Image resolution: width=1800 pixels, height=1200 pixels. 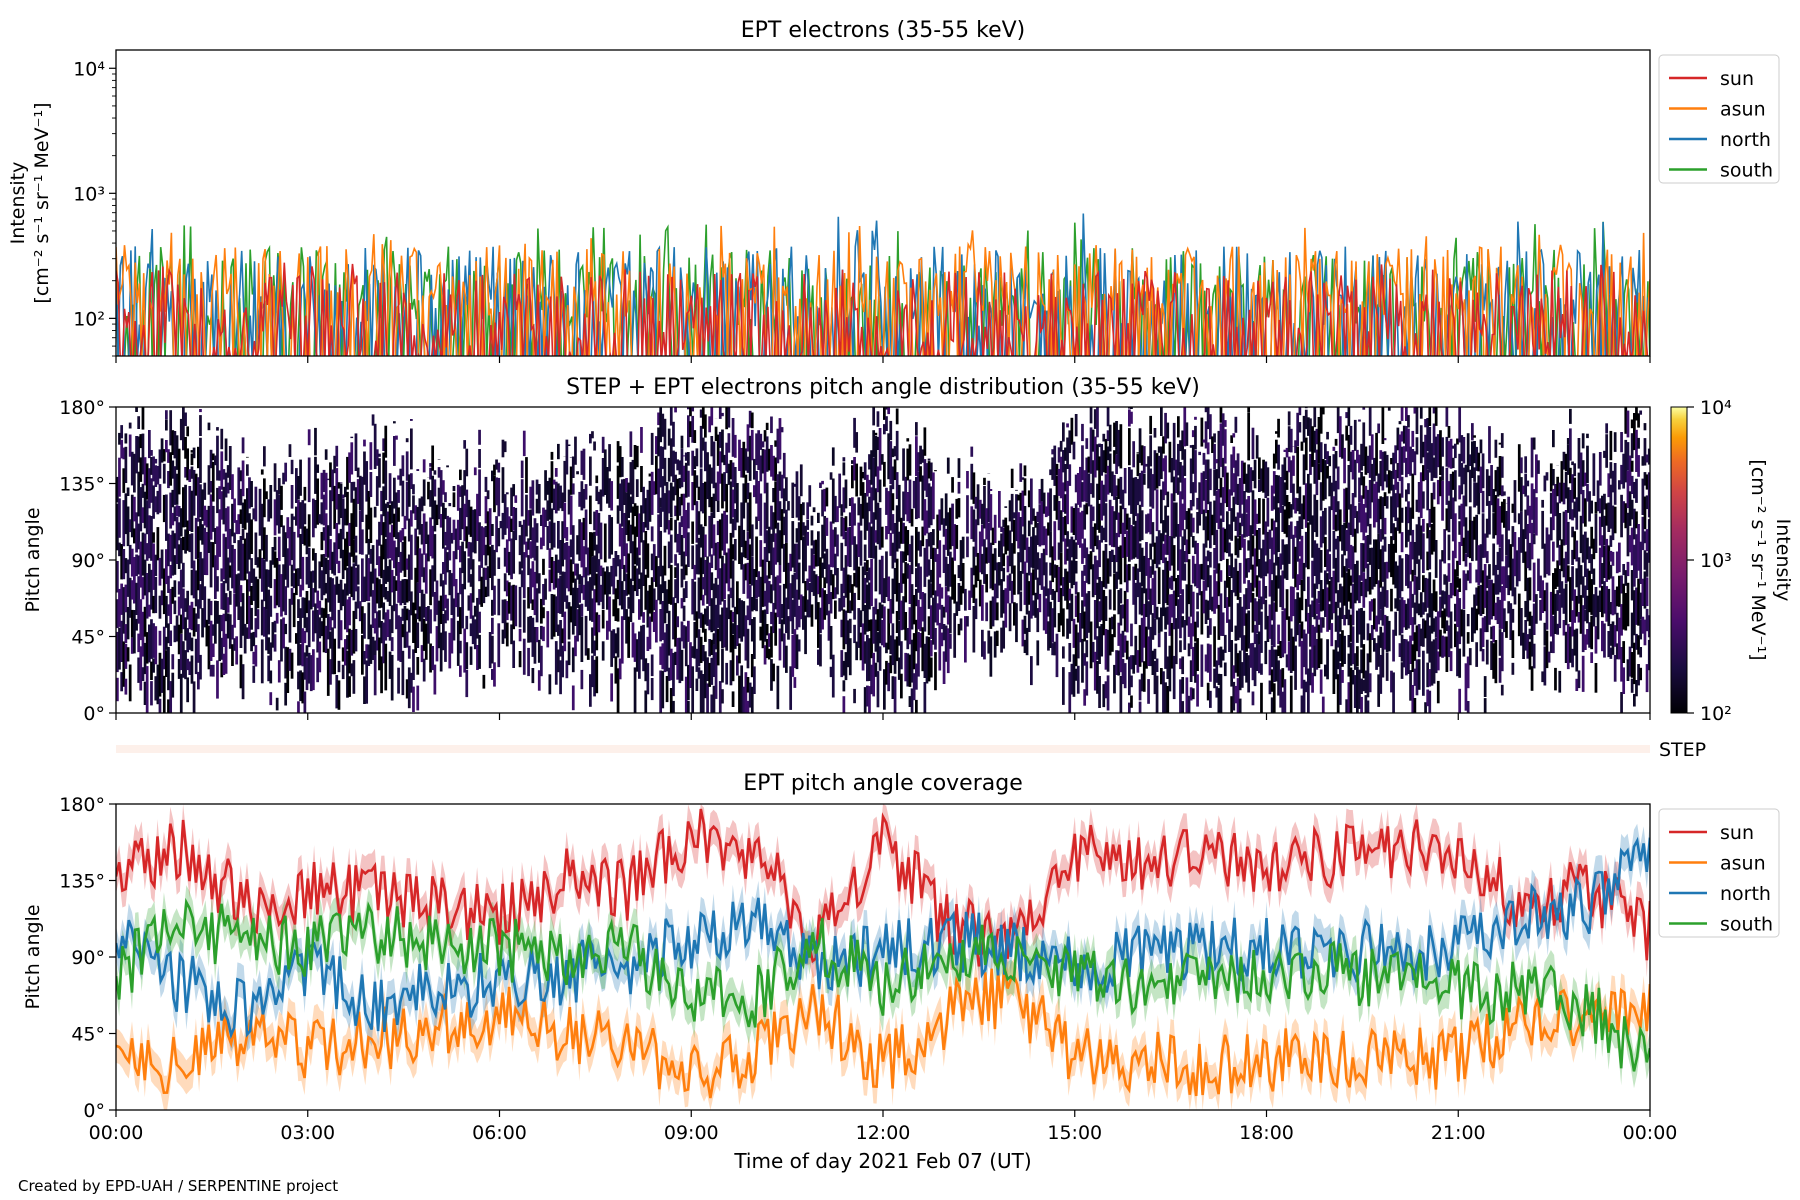 What do you see at coordinates (691, 1133) in the screenshot?
I see `x-tick-label: 09:00` at bounding box center [691, 1133].